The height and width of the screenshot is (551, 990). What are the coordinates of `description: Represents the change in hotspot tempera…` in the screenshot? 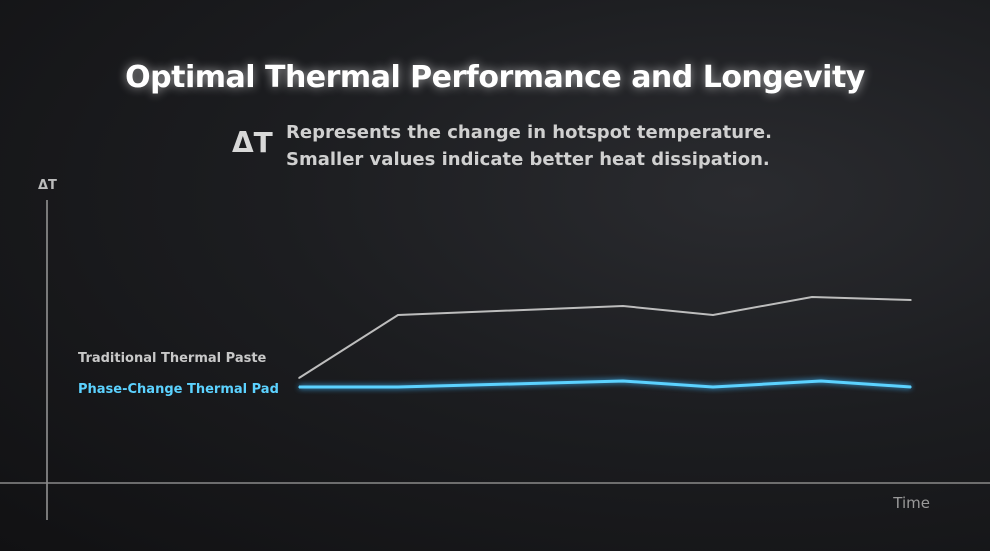 It's located at (529, 146).